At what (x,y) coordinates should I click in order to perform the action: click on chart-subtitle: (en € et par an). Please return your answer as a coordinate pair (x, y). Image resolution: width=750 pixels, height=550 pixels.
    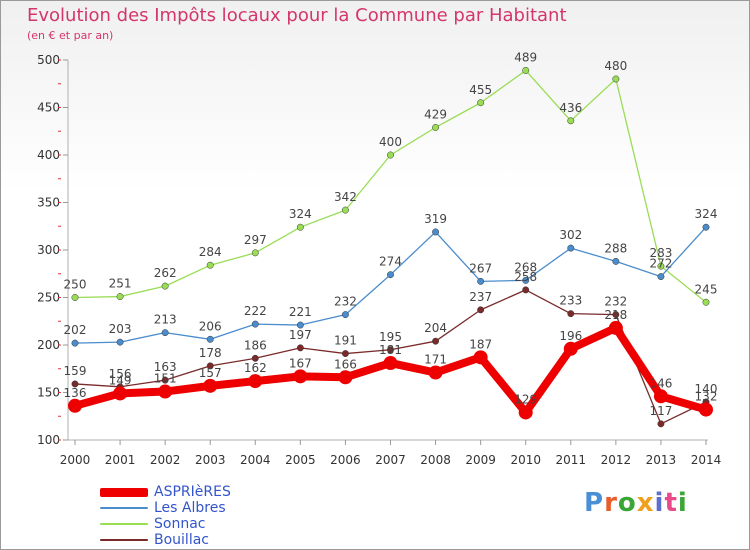
    Looking at the image, I should click on (70, 35).